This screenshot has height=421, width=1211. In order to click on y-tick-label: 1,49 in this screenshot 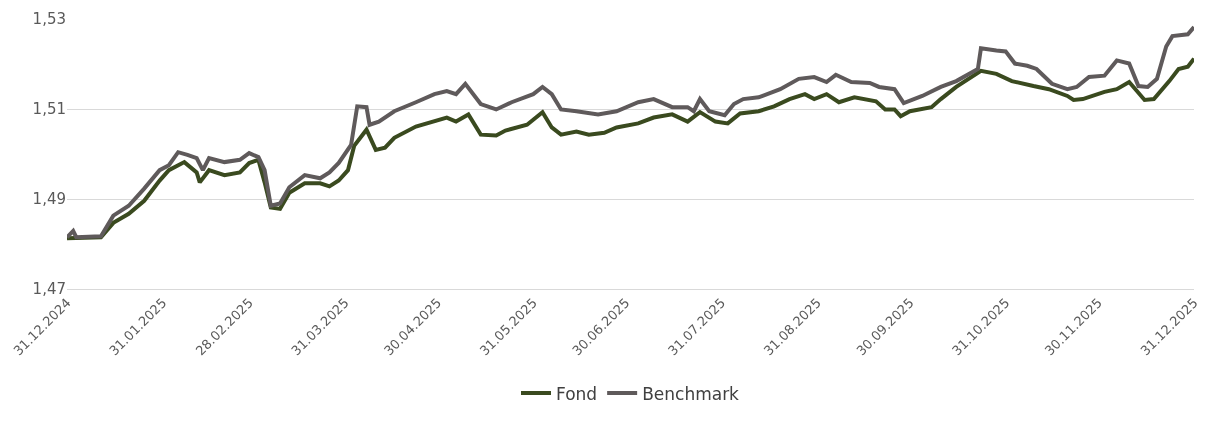, I will do `click(49, 199)`.